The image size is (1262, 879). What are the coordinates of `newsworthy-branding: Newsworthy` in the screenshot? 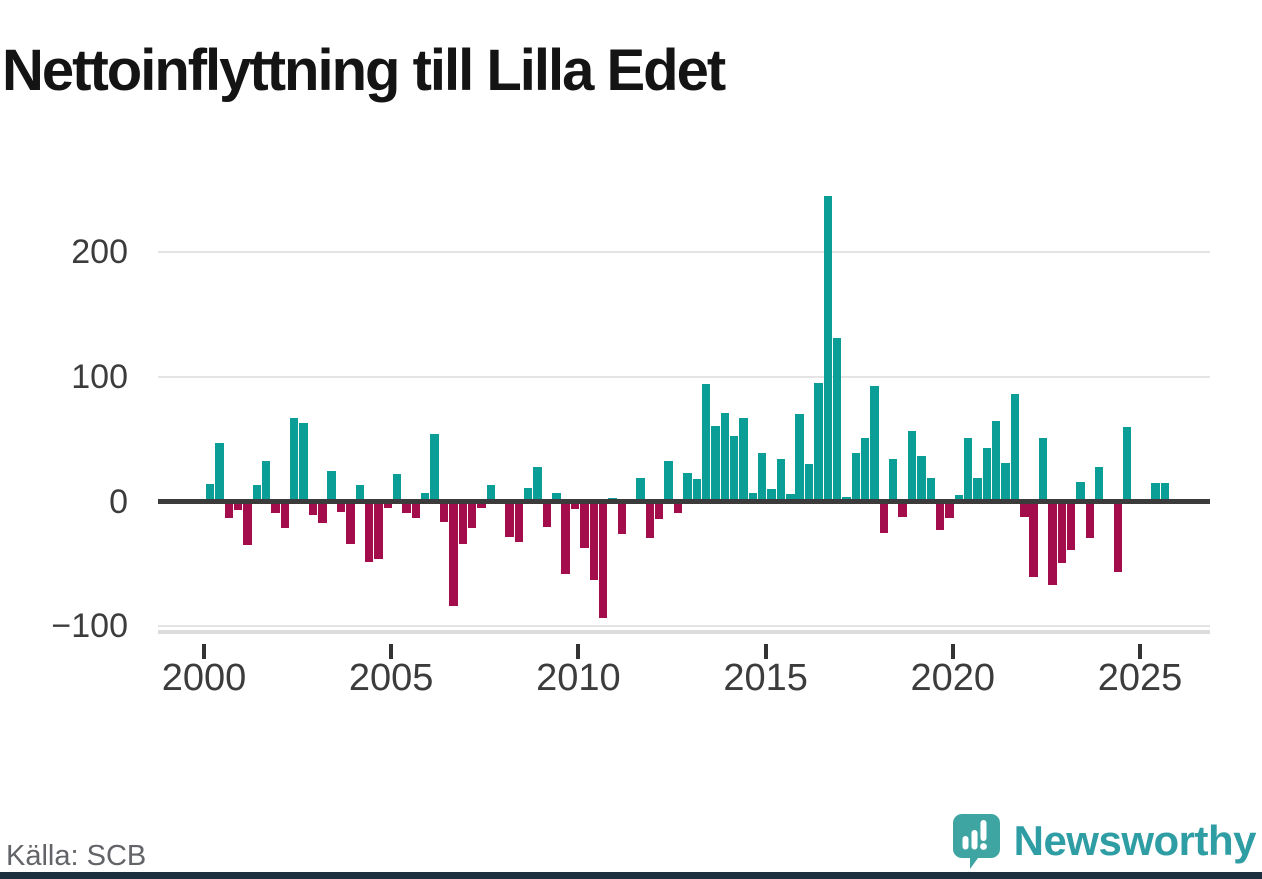 It's located at (1104, 841).